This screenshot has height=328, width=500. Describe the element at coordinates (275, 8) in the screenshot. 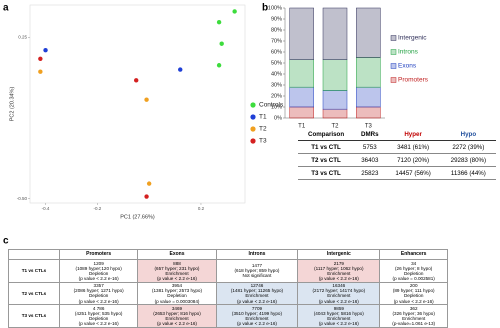

I see `y-tick-label: 100%` at that location.